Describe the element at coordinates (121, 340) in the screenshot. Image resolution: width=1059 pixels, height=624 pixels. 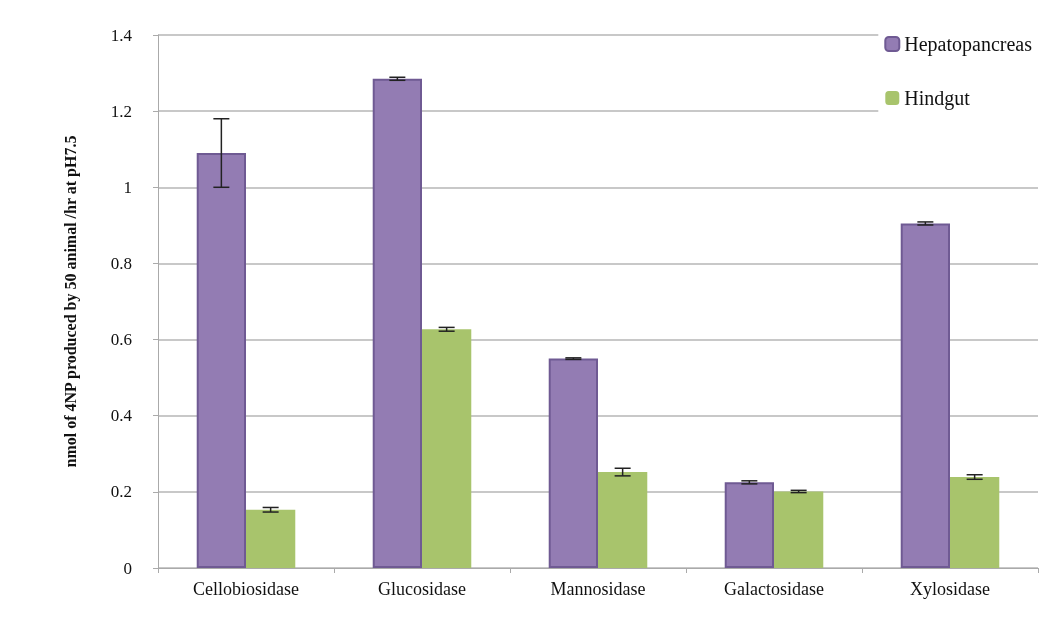
I see `y-tick-label: 0.6` at that location.